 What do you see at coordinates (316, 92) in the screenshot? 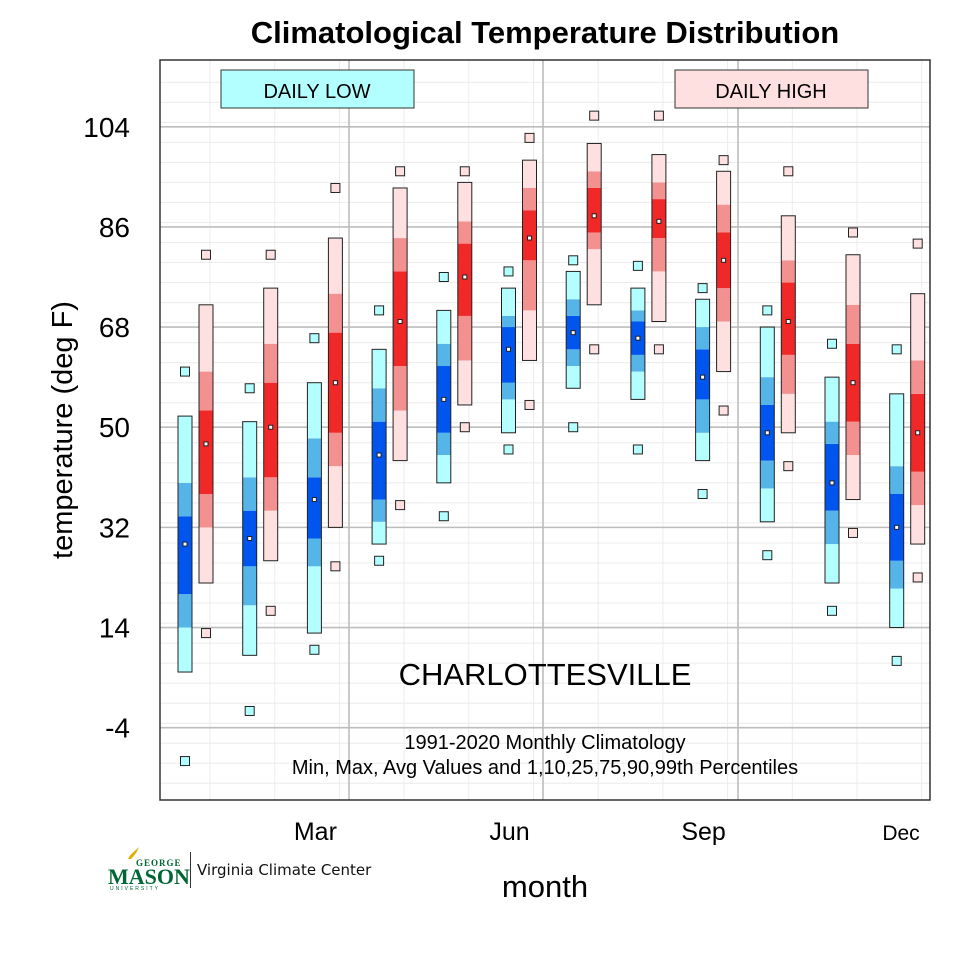
I see `legend-daily-low-label: DAILY LOW` at bounding box center [316, 92].